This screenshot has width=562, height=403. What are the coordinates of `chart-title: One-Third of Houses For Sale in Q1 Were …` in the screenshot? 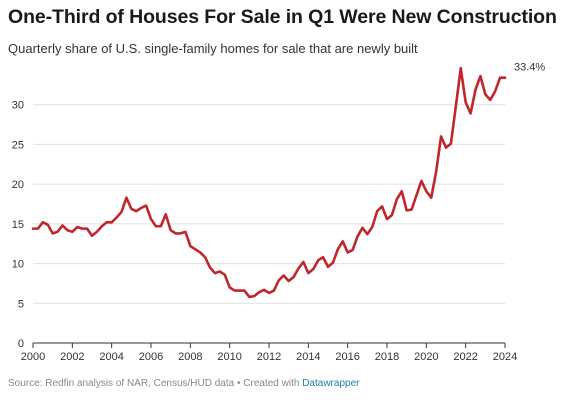 It's located at (282, 17).